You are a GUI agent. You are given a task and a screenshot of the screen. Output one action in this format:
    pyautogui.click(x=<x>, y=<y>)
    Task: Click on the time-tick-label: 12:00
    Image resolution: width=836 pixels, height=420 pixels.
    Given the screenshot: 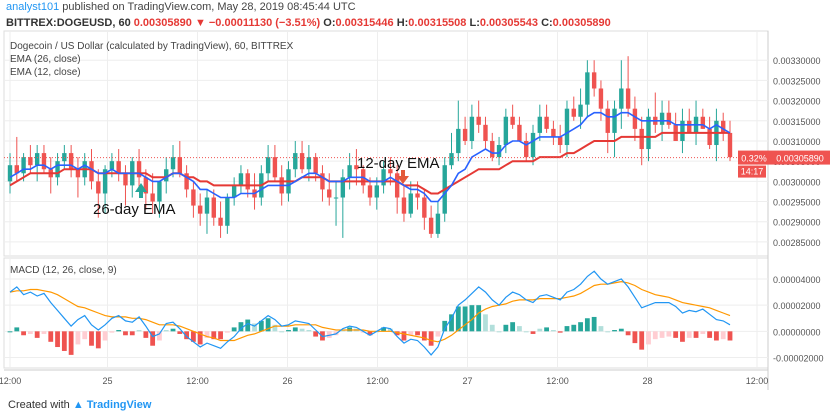 What is the action you would take?
    pyautogui.click(x=557, y=381)
    